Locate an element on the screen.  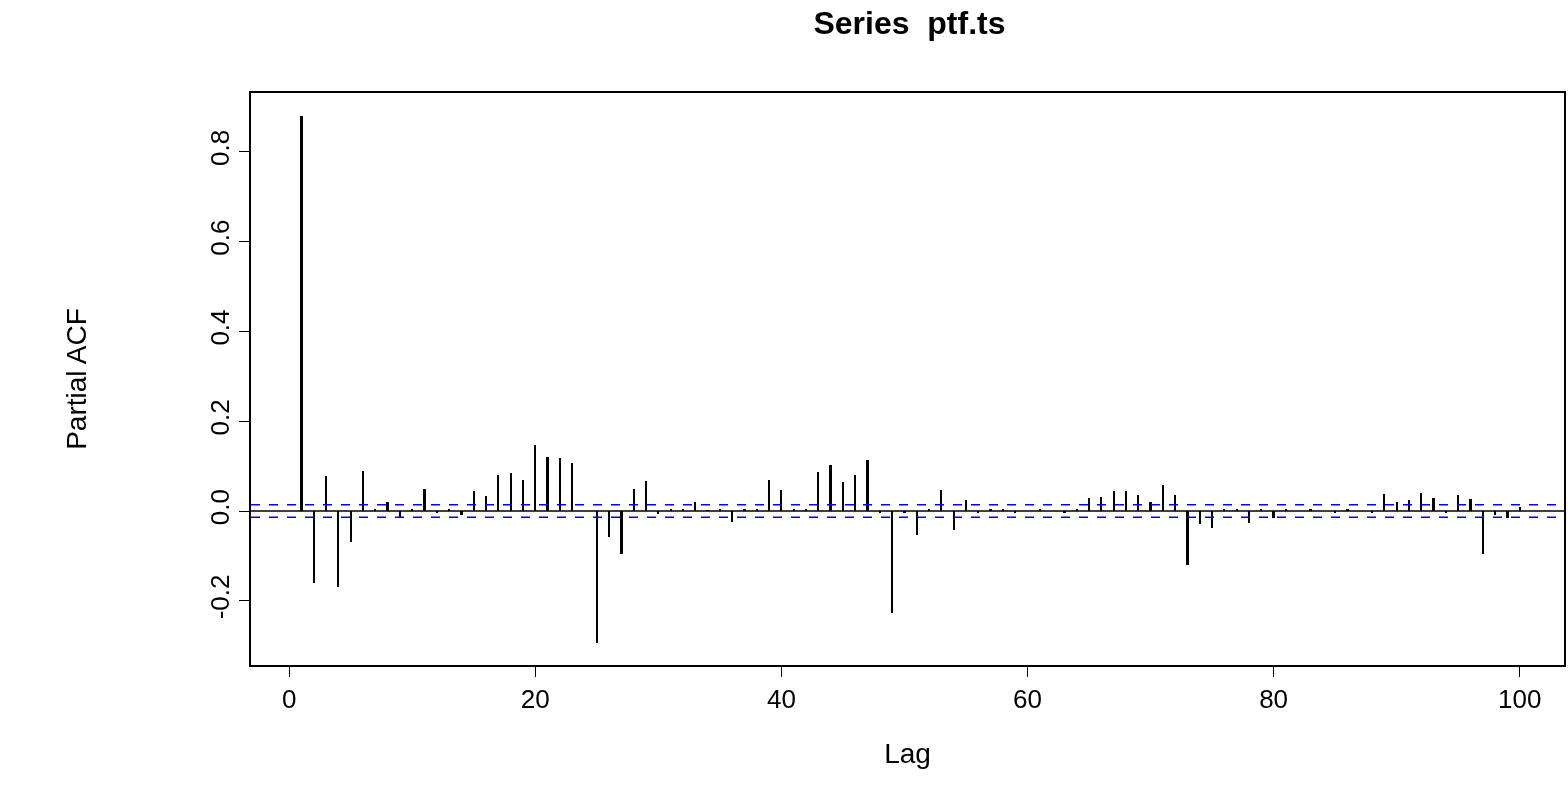
chart-title: Series ptf.ts is located at coordinates (909, 23).